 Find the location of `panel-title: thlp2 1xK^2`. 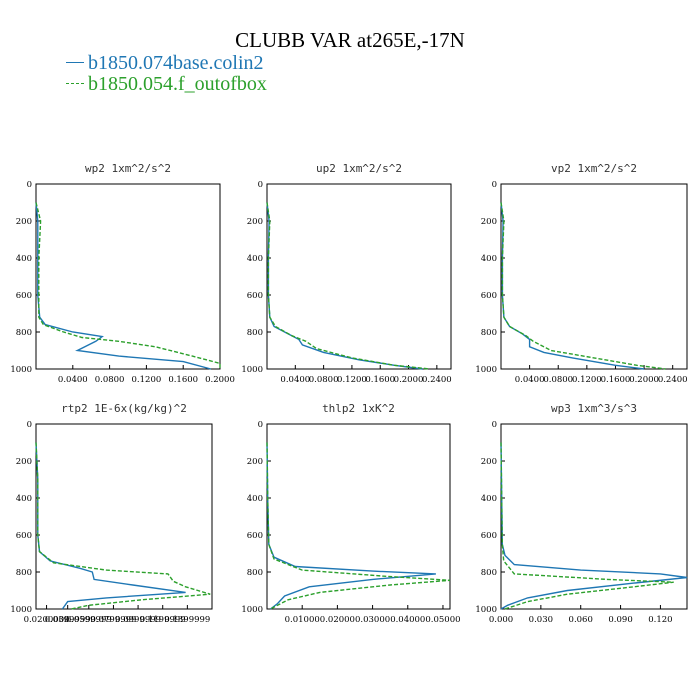

panel-title: thlp2 1xK^2 is located at coordinates (358, 408).